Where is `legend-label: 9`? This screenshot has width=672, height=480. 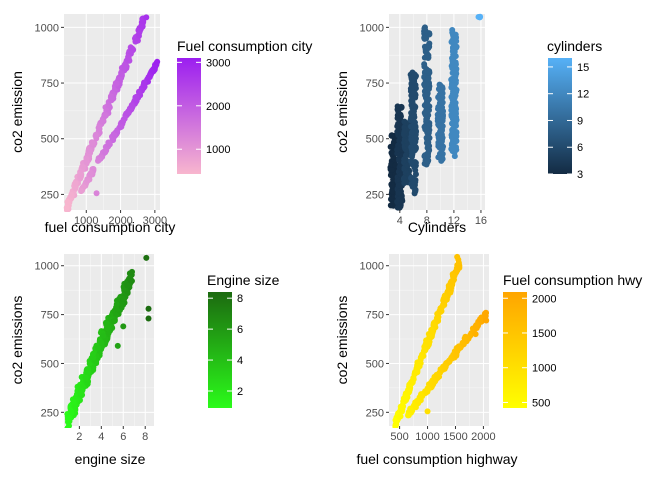 legend-label: 9 is located at coordinates (580, 121).